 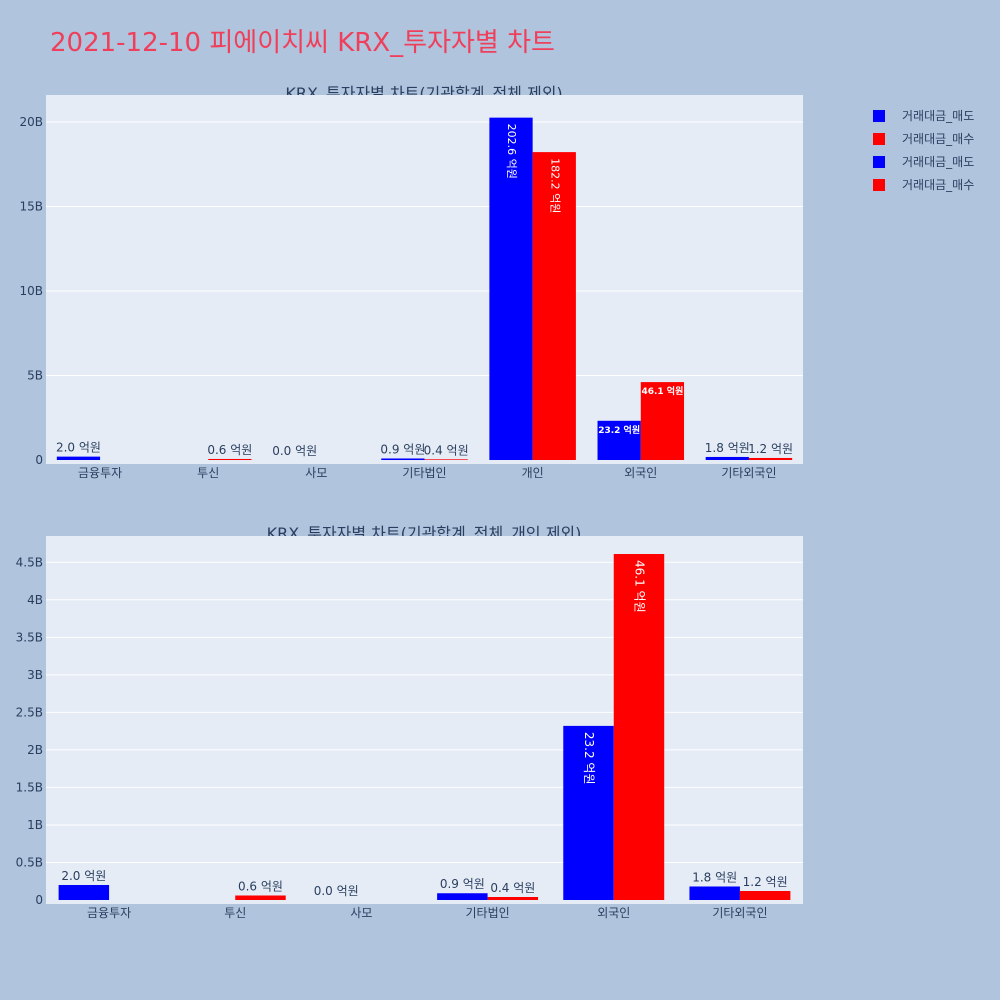 What do you see at coordinates (533, 473) in the screenshot?
I see `x-tick-label: 개인` at bounding box center [533, 473].